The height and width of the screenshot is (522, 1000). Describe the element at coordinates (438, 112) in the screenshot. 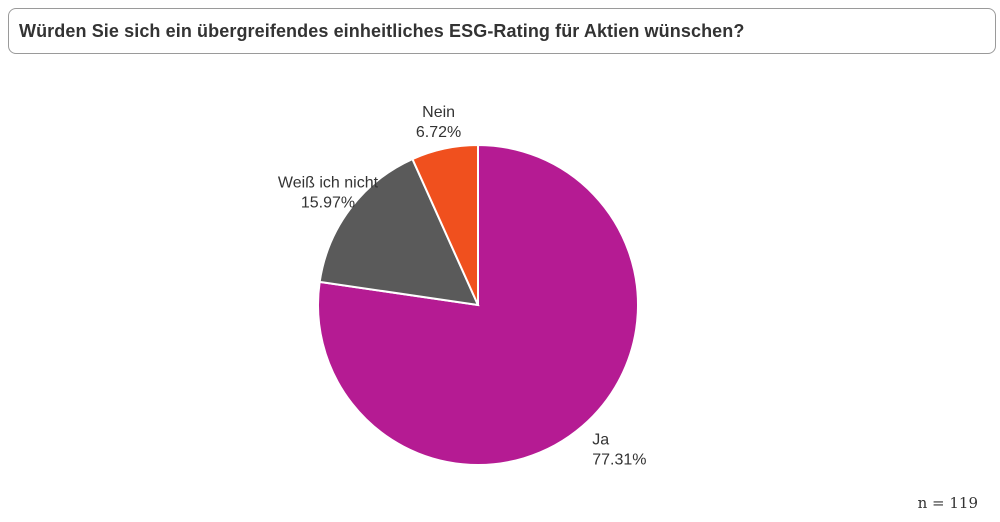

I see `slice-label-nein: Nein` at that location.